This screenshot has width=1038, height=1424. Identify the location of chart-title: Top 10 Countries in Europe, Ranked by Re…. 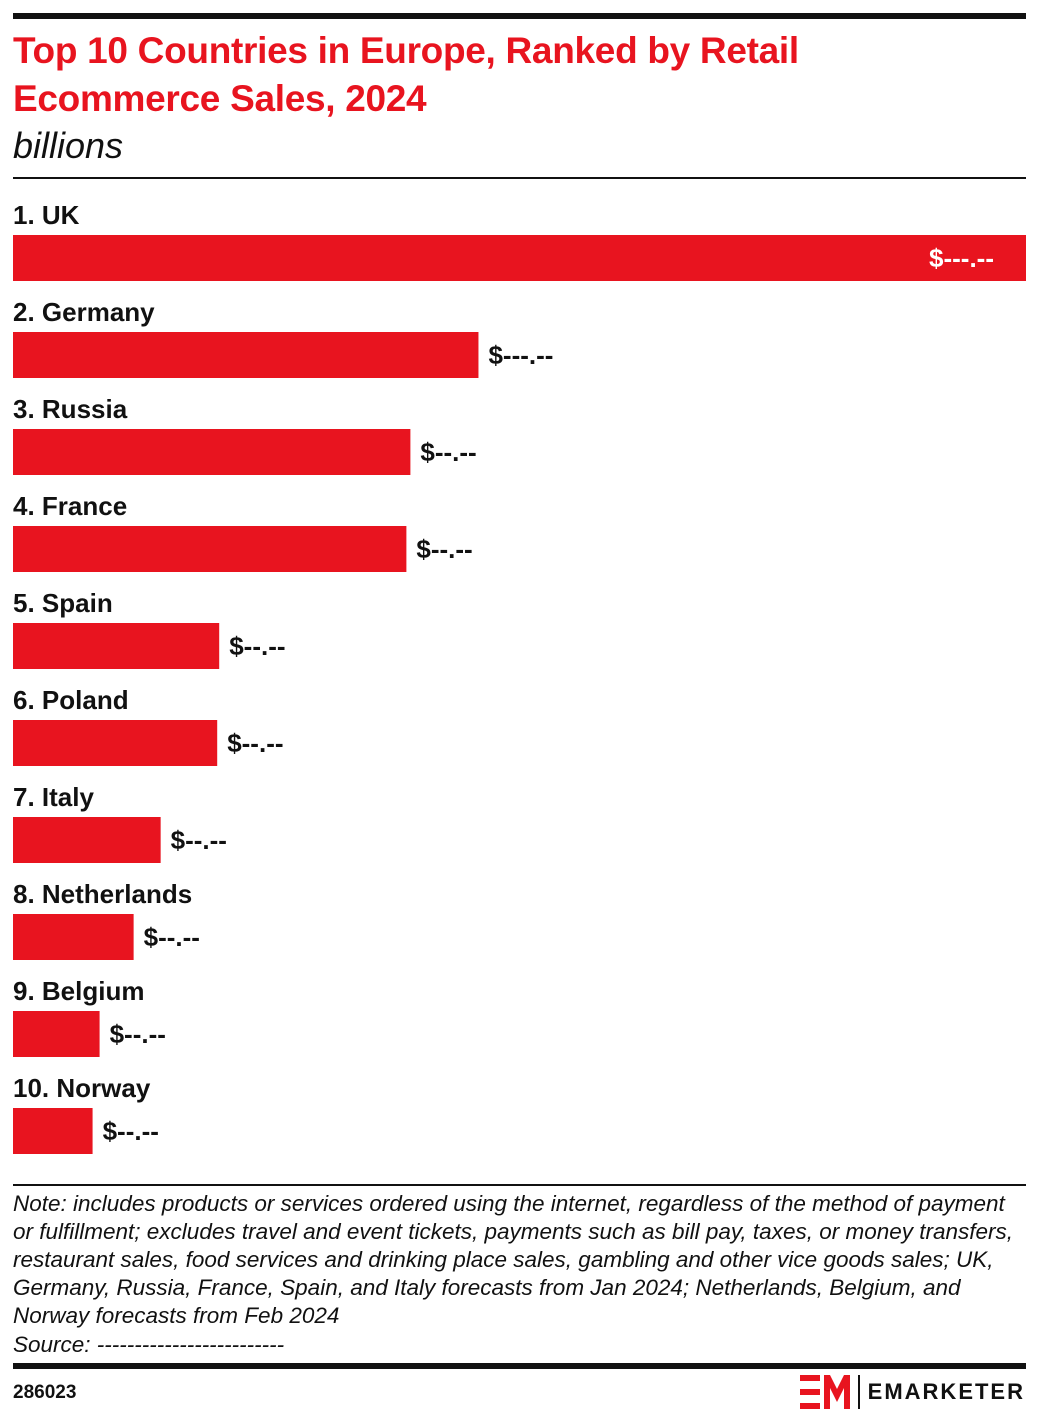
(406, 74).